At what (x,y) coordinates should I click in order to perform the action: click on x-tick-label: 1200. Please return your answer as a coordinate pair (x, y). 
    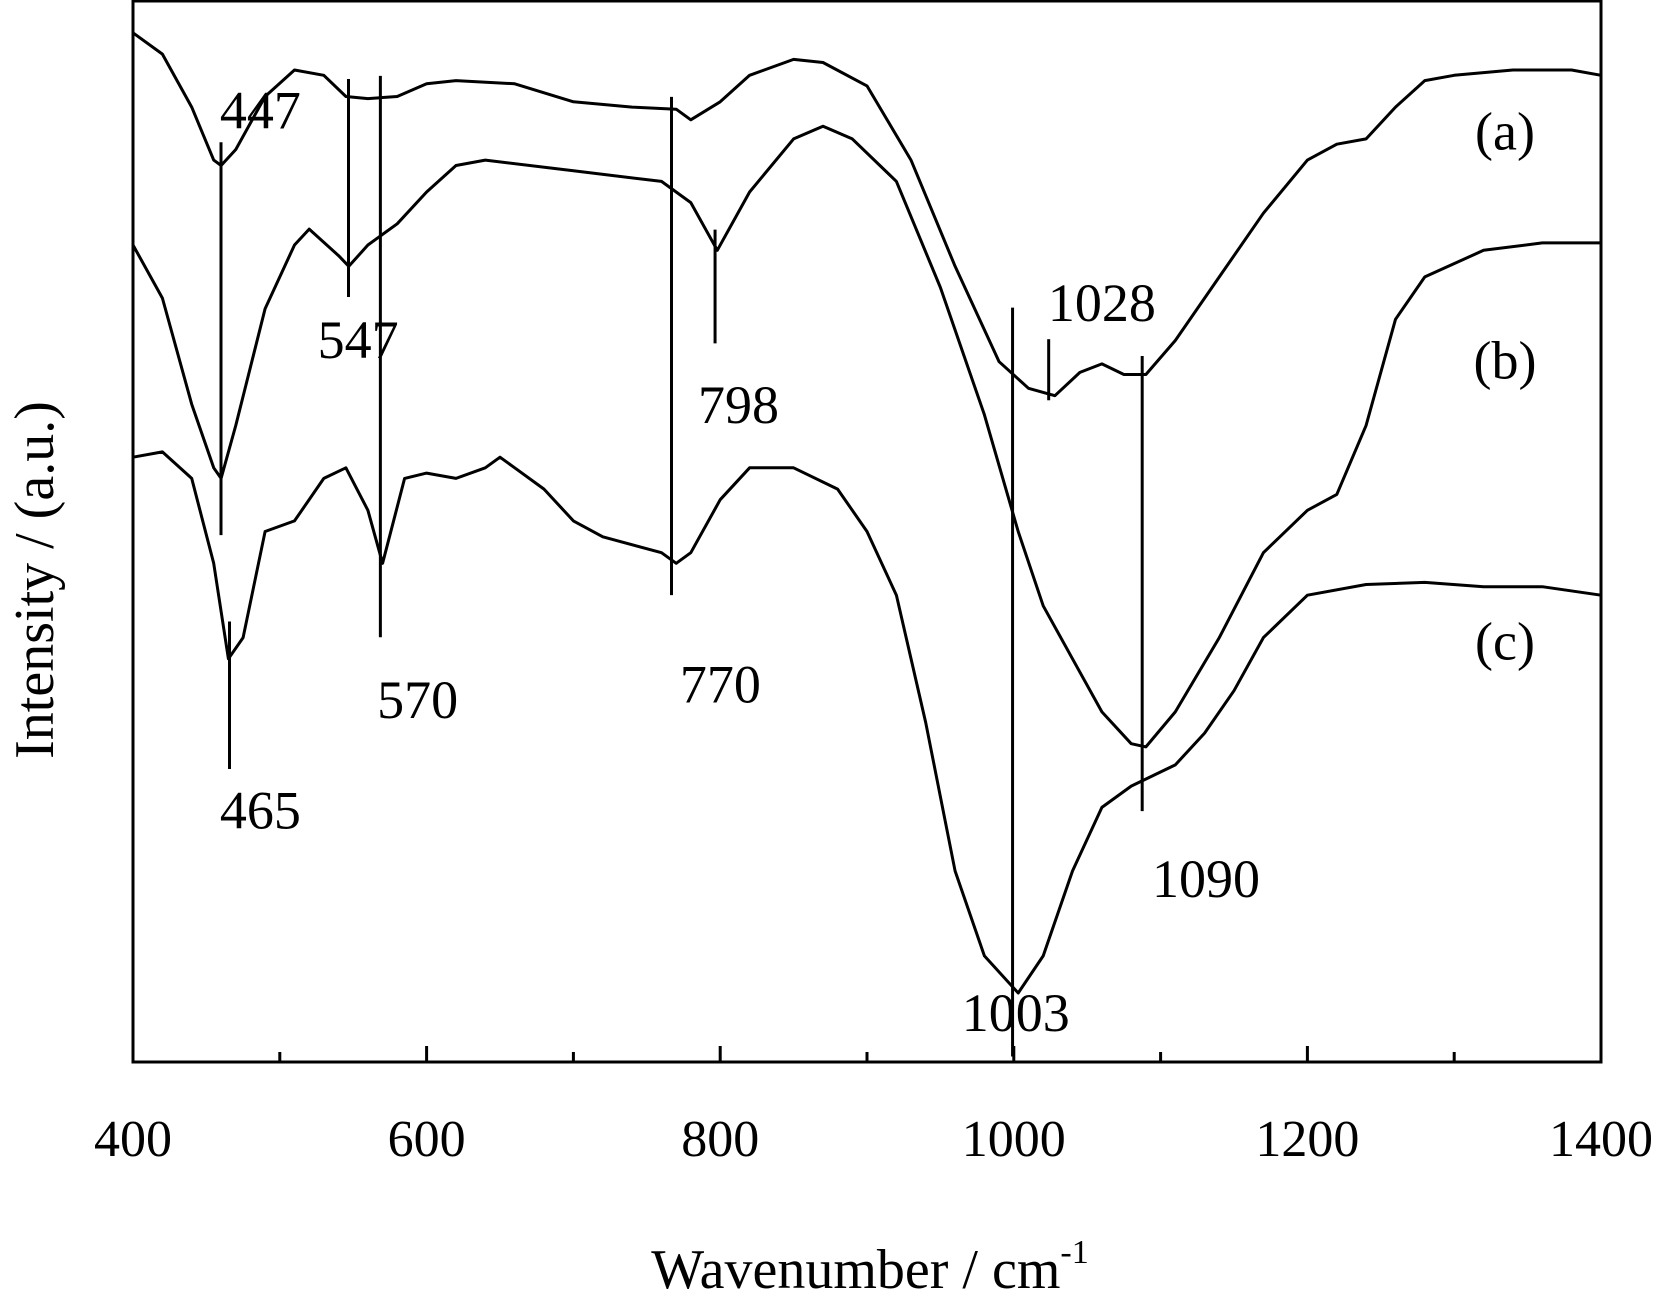
    Looking at the image, I should click on (1307, 1139).